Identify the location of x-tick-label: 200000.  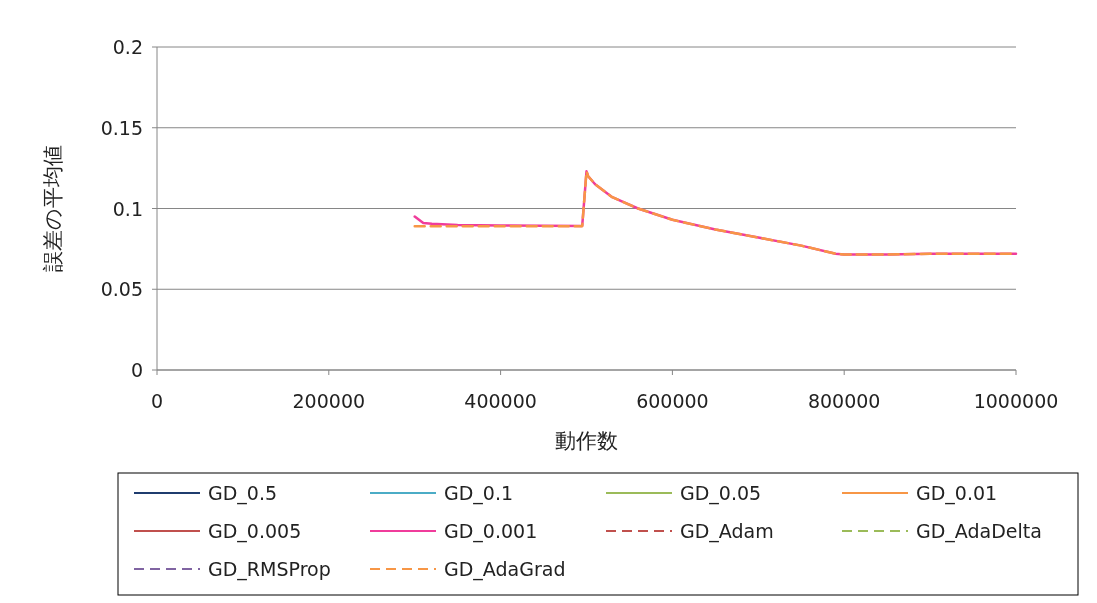
(329, 401).